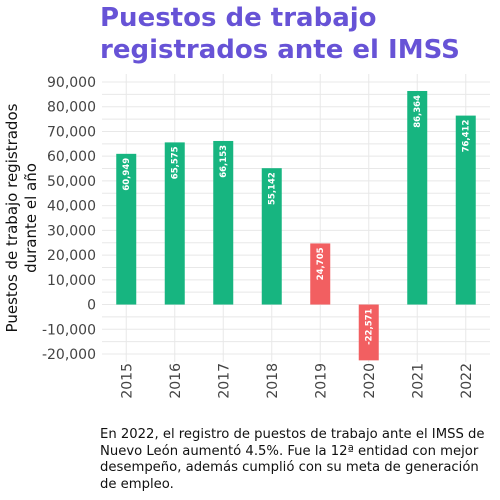  What do you see at coordinates (223, 222) in the screenshot?
I see `bar-2017` at bounding box center [223, 222].